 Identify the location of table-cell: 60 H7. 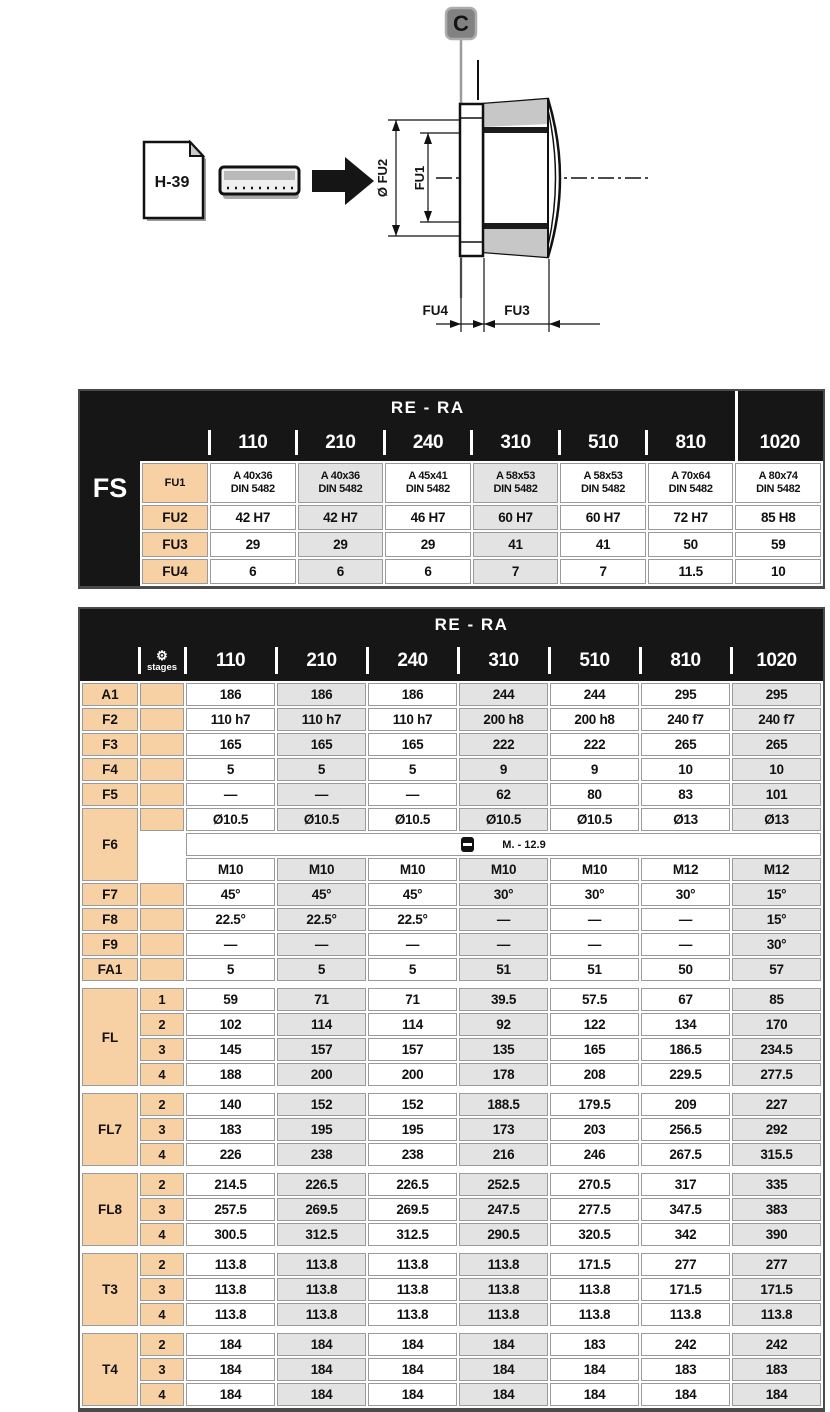
(515, 517).